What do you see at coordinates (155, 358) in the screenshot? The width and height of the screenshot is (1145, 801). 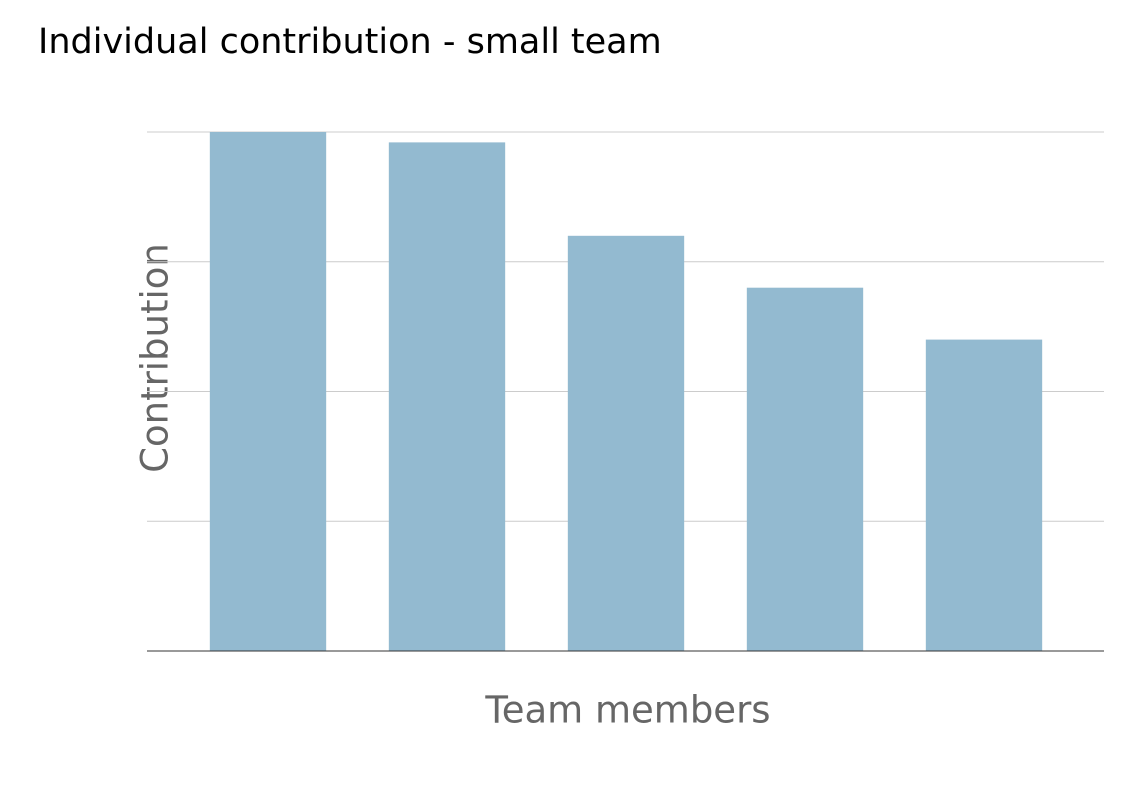 I see `y-axis-label: Contribution` at bounding box center [155, 358].